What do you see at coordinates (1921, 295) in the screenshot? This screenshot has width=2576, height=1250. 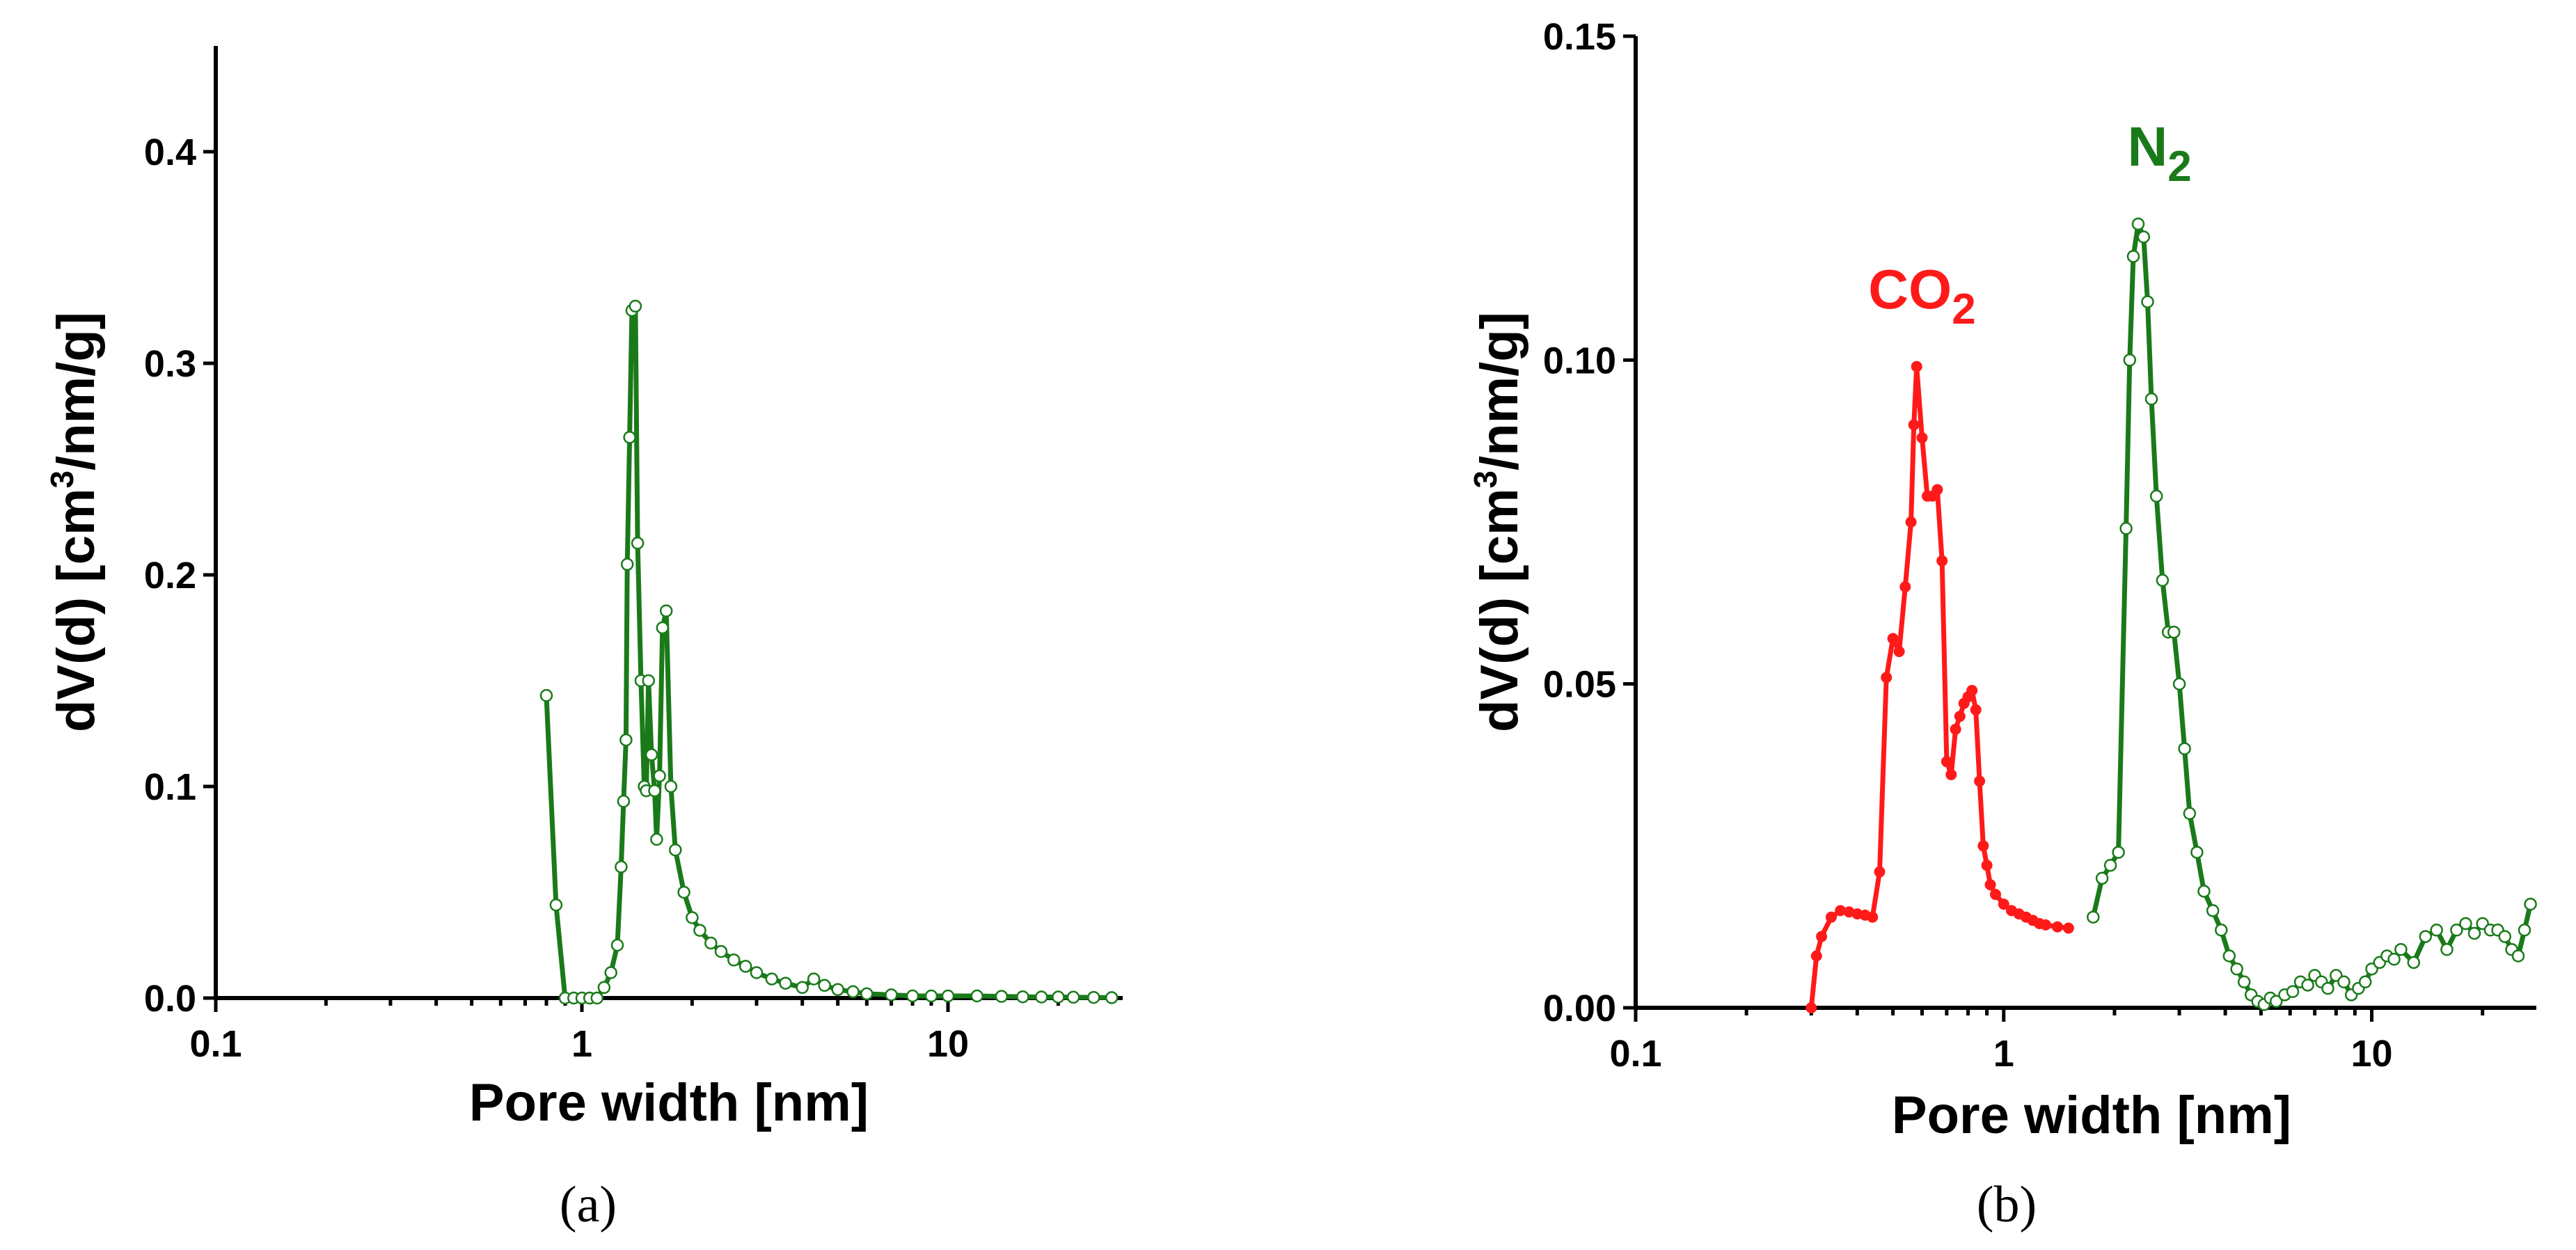 I see `panel-b-annotation-co2: CO2` at bounding box center [1921, 295].